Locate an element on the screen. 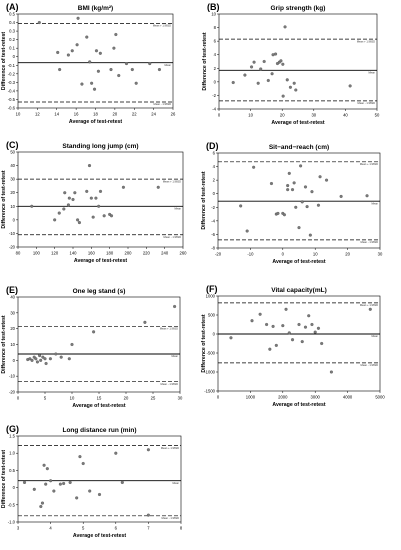  x-tick-label: 4 is located at coordinates (50, 528).